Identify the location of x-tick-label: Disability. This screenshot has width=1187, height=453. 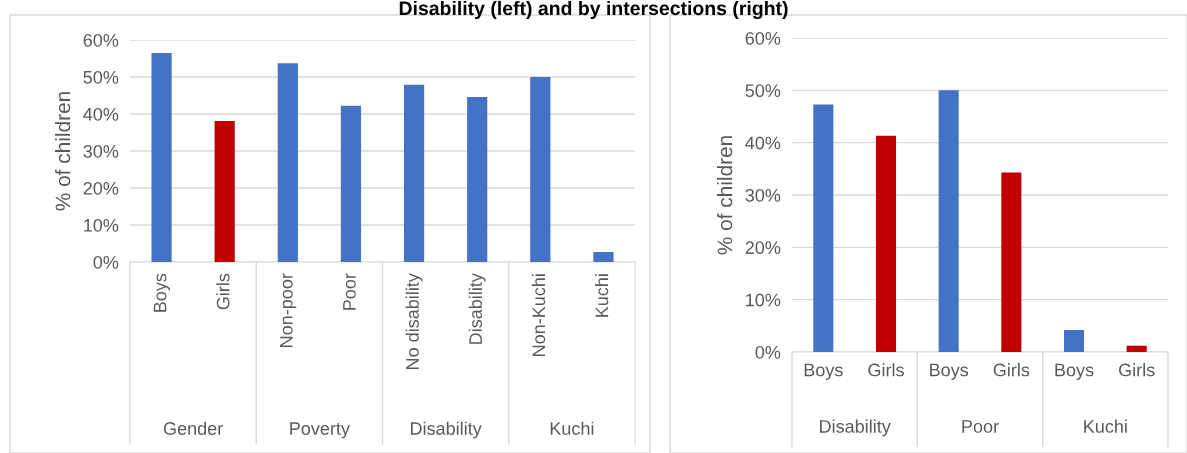
(477, 308).